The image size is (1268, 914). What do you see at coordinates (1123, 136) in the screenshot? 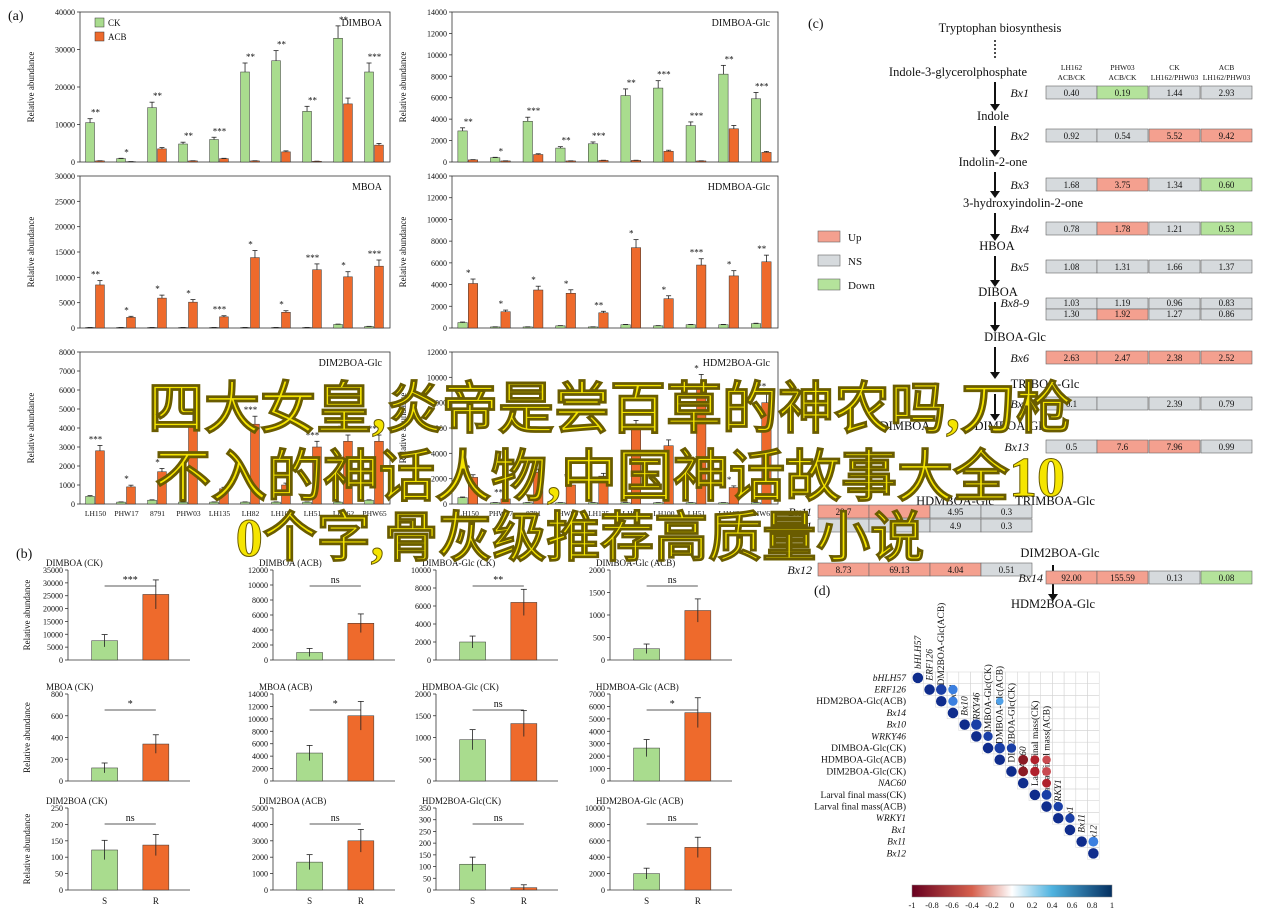
I see `fold-change-value: 0.54` at bounding box center [1123, 136].